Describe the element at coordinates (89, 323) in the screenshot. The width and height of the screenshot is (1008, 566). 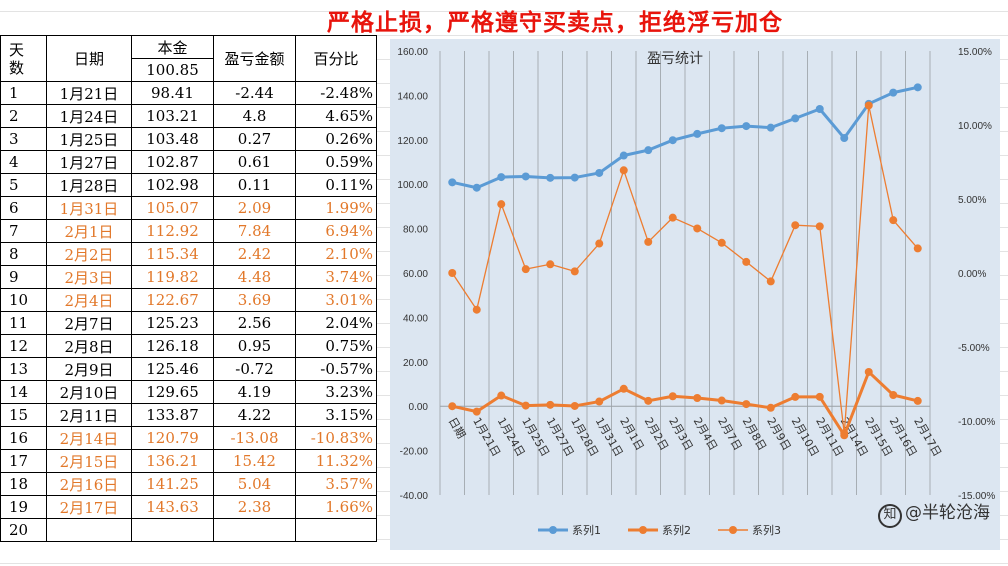
I see `date-cell: 2月7日` at that location.